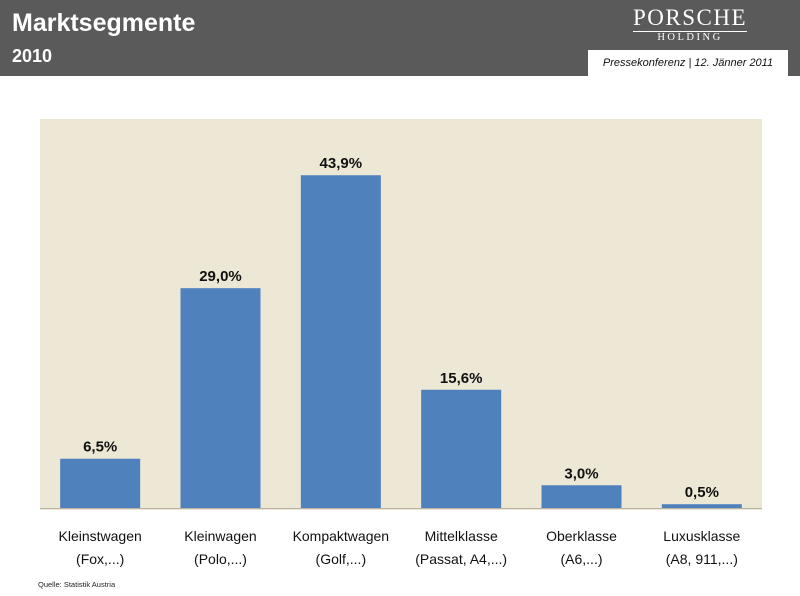 This screenshot has height=596, width=800. Describe the element at coordinates (220, 559) in the screenshot. I see `category-example-label: (Polo,...)` at that location.